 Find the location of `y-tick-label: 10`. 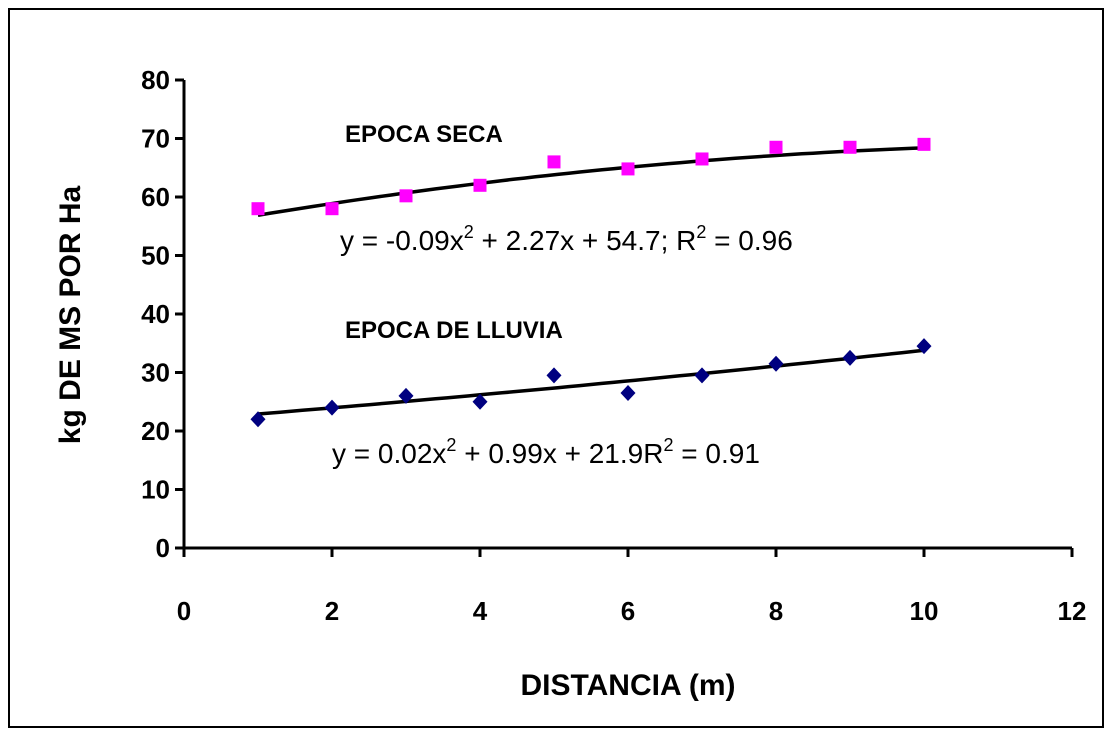

y-tick-label: 10 is located at coordinates (155, 490).